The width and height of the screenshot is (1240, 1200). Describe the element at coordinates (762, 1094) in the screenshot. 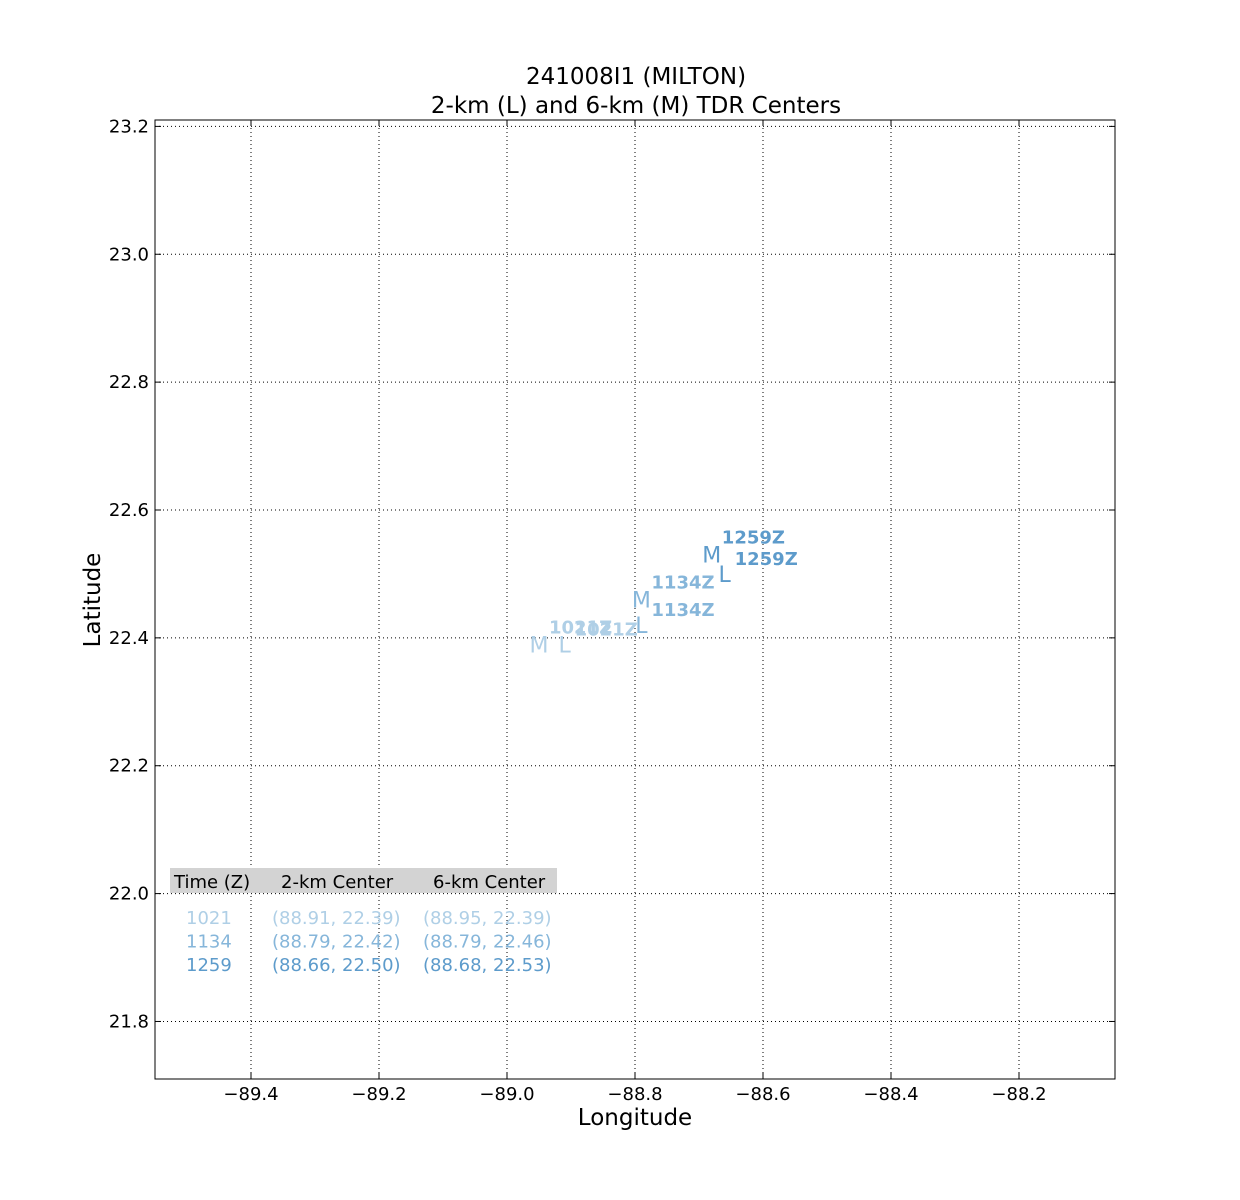

I see `x-tick-label: −88.6` at that location.